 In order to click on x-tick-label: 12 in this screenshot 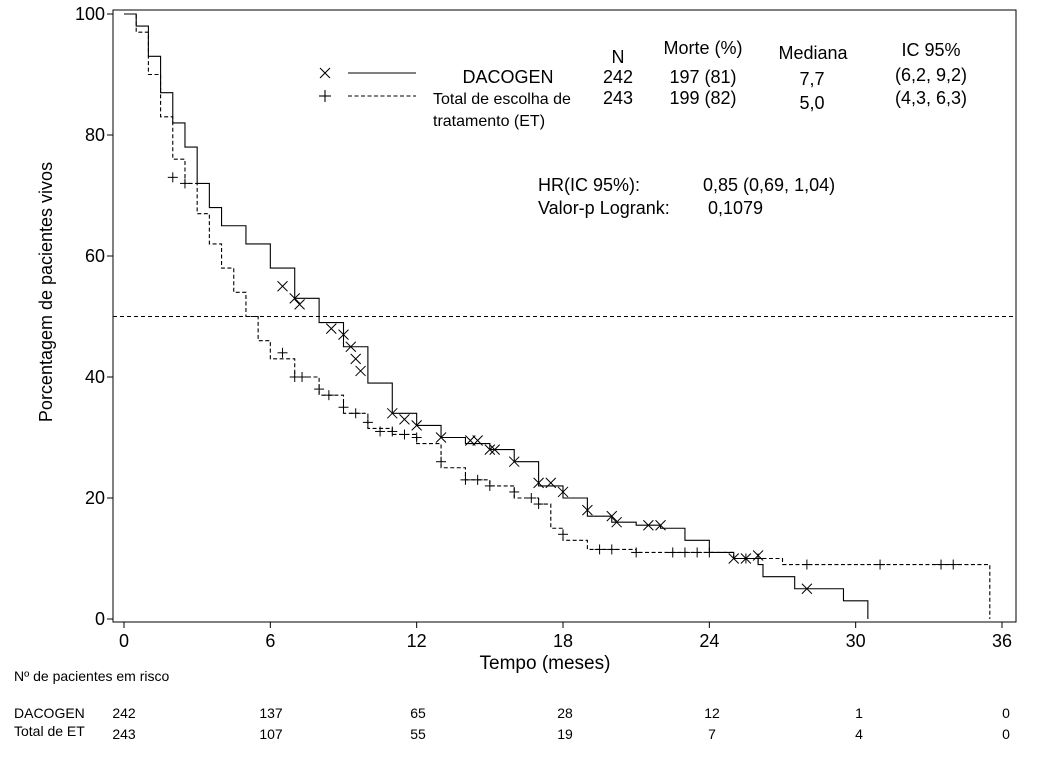, I will do `click(417, 641)`.